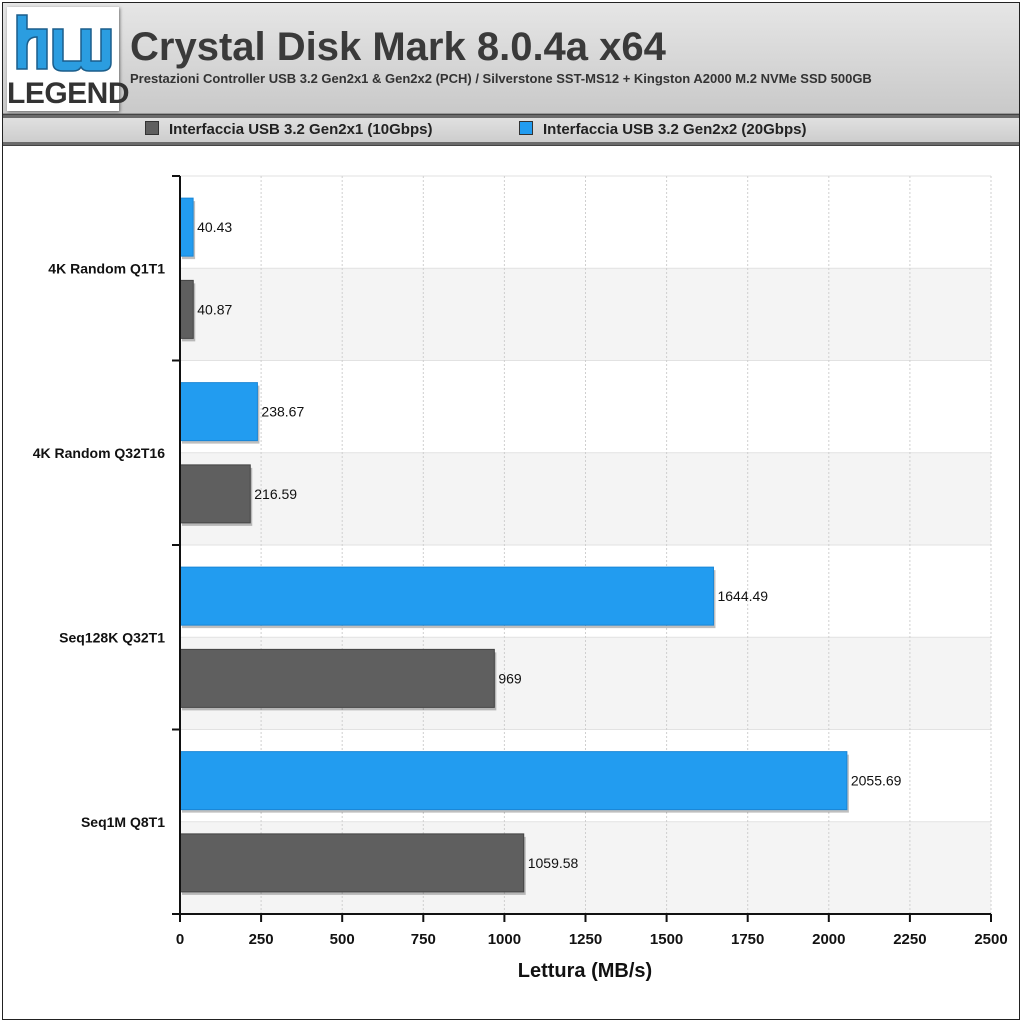 Image resolution: width=1024 pixels, height=1024 pixels. What do you see at coordinates (423, 939) in the screenshot?
I see `x-tick-label: 750` at bounding box center [423, 939].